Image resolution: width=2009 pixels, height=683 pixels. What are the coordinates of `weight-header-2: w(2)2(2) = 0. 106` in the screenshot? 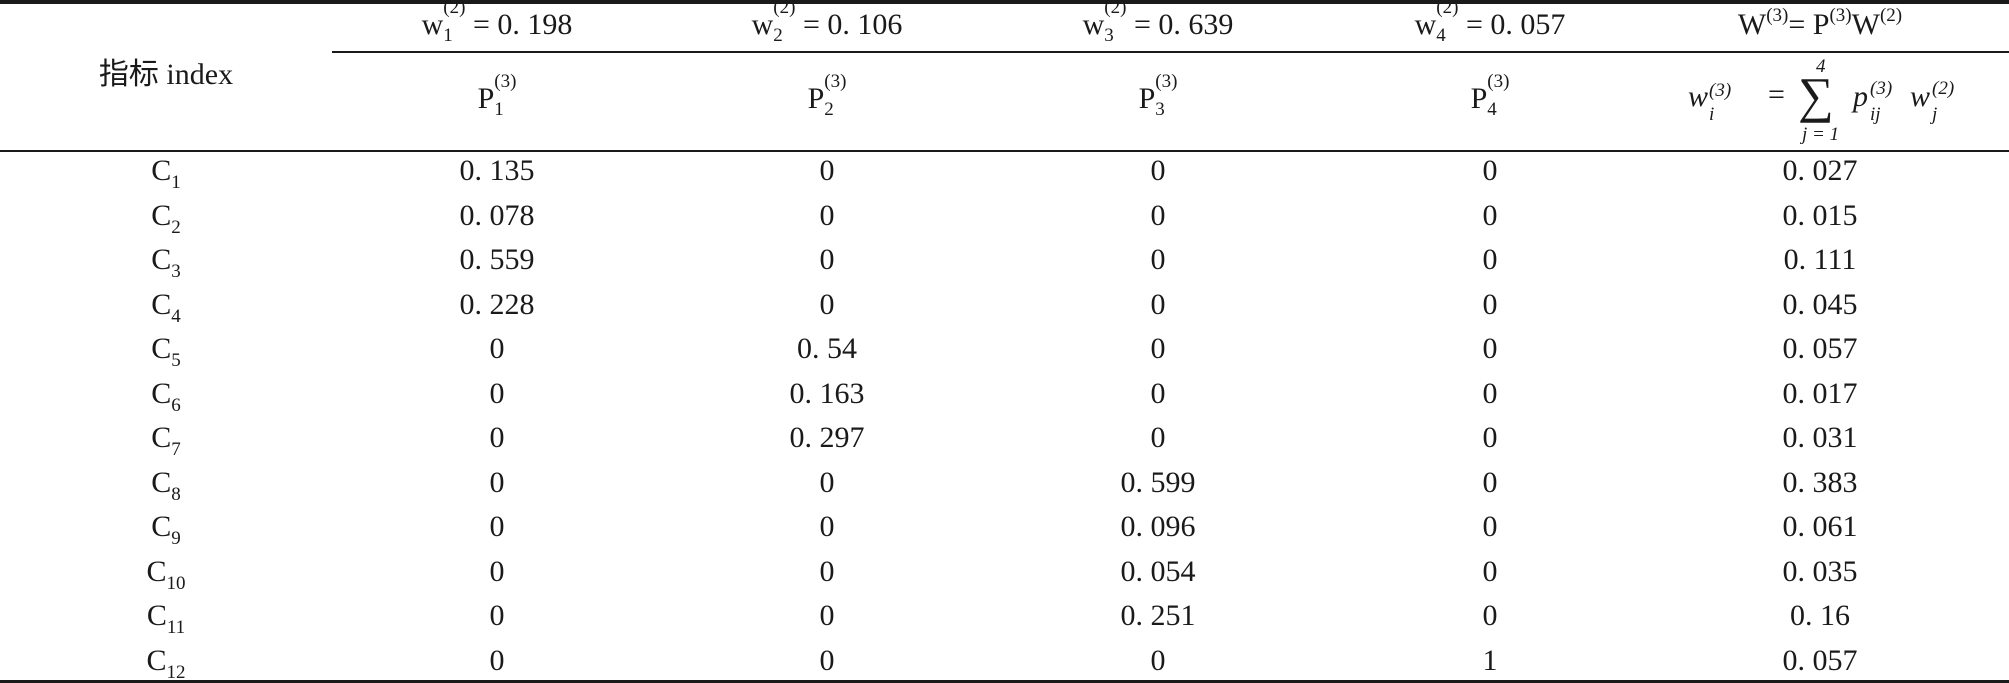 It's located at (827, 23).